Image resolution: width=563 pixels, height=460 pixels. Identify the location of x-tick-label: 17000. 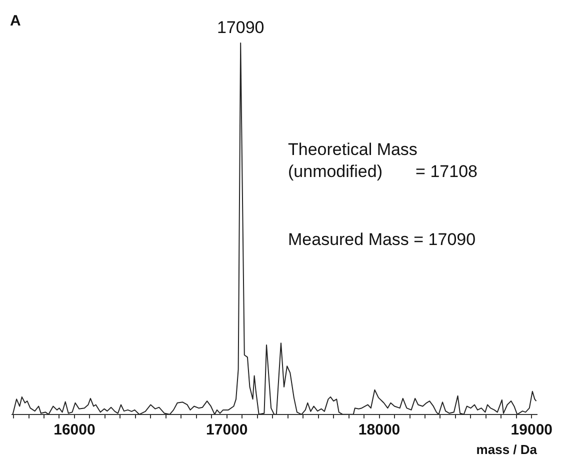
(227, 430).